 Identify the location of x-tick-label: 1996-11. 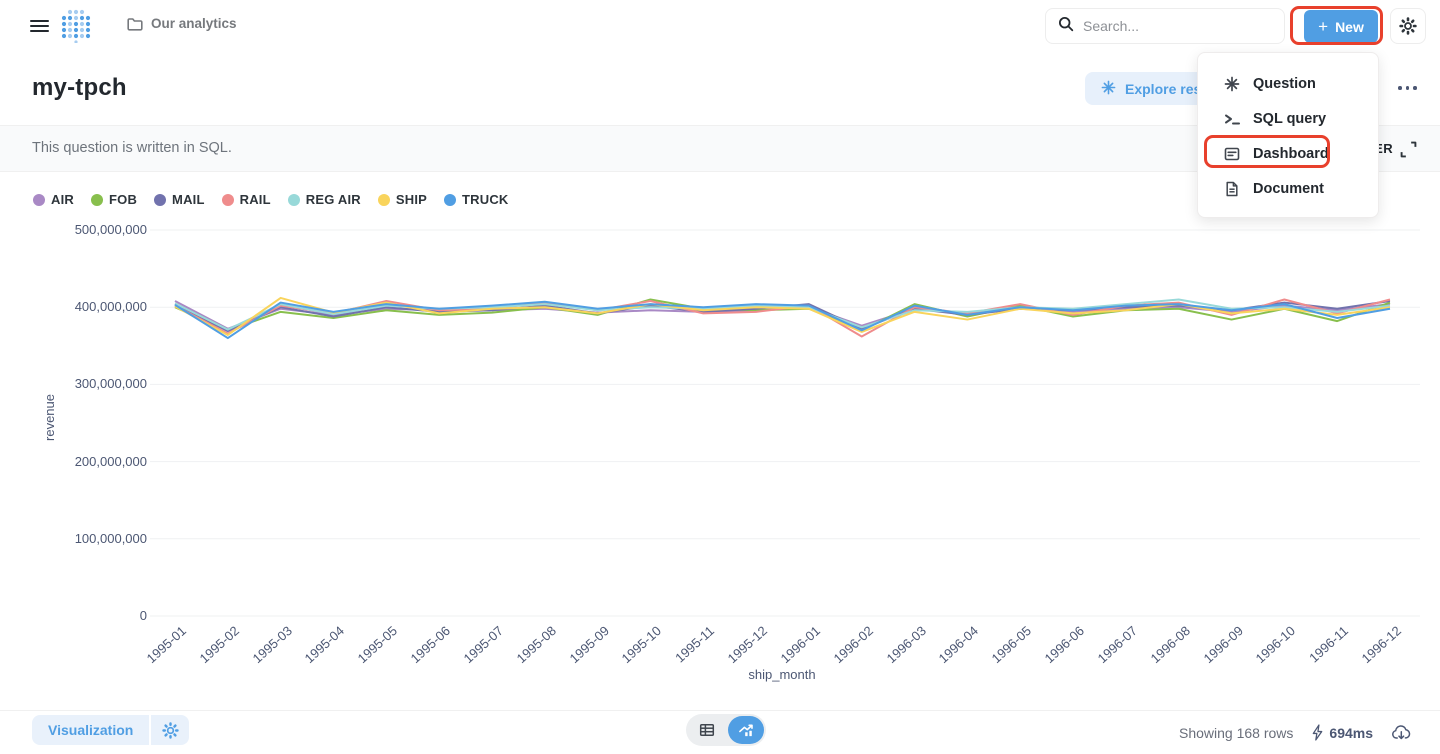
(1329, 644).